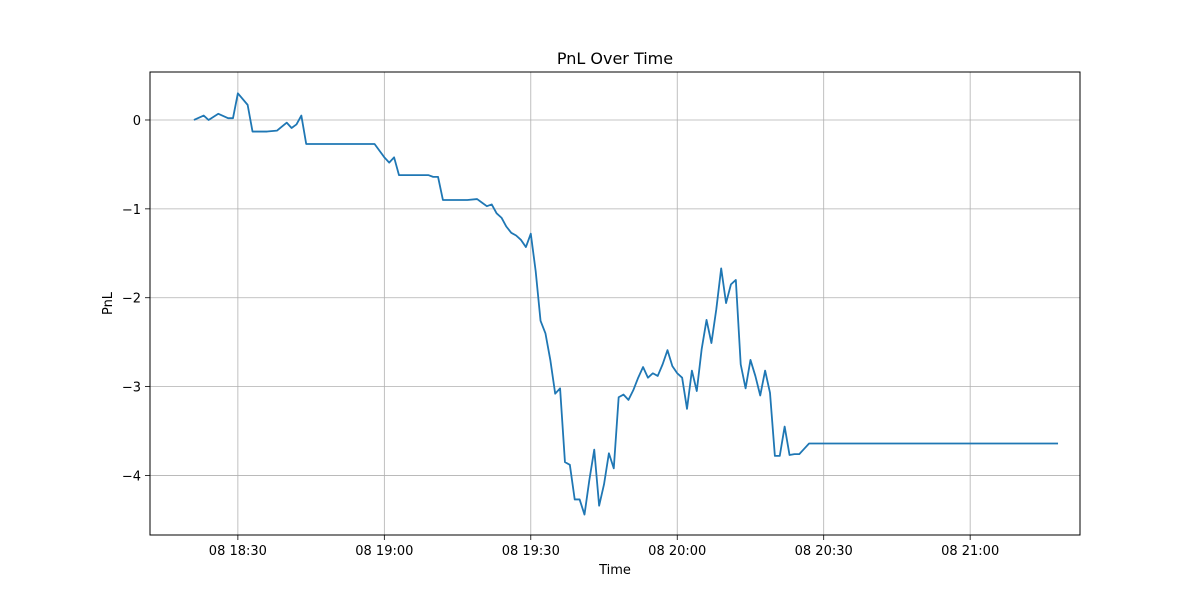 This screenshot has height=600, width=1200. What do you see at coordinates (614, 570) in the screenshot?
I see `x-axis-label: Time` at bounding box center [614, 570].